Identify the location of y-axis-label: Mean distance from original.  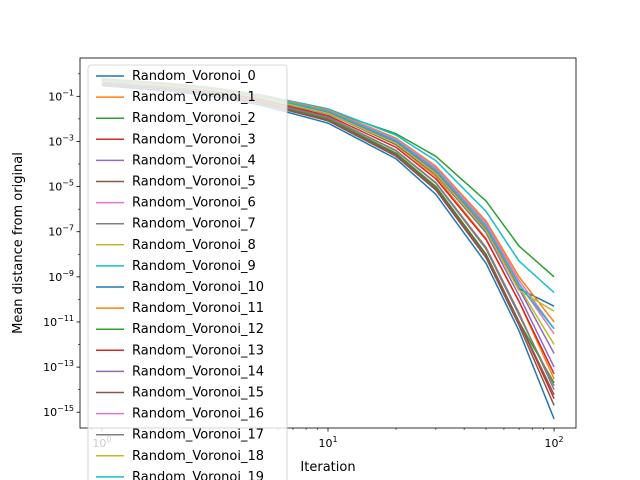
(18, 243).